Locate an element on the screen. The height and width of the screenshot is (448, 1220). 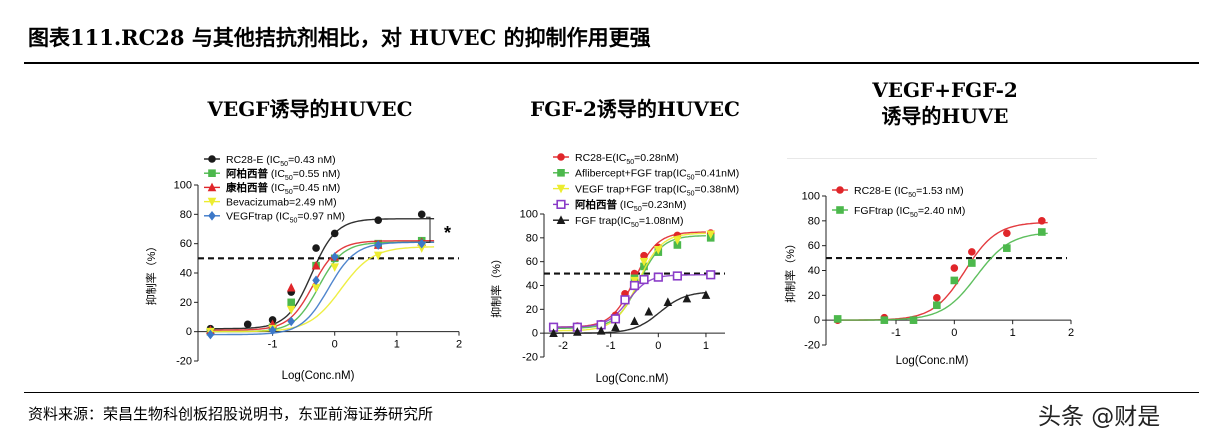
legend-entry: RC28-E(IC50=0.28nM) is located at coordinates (627, 159).